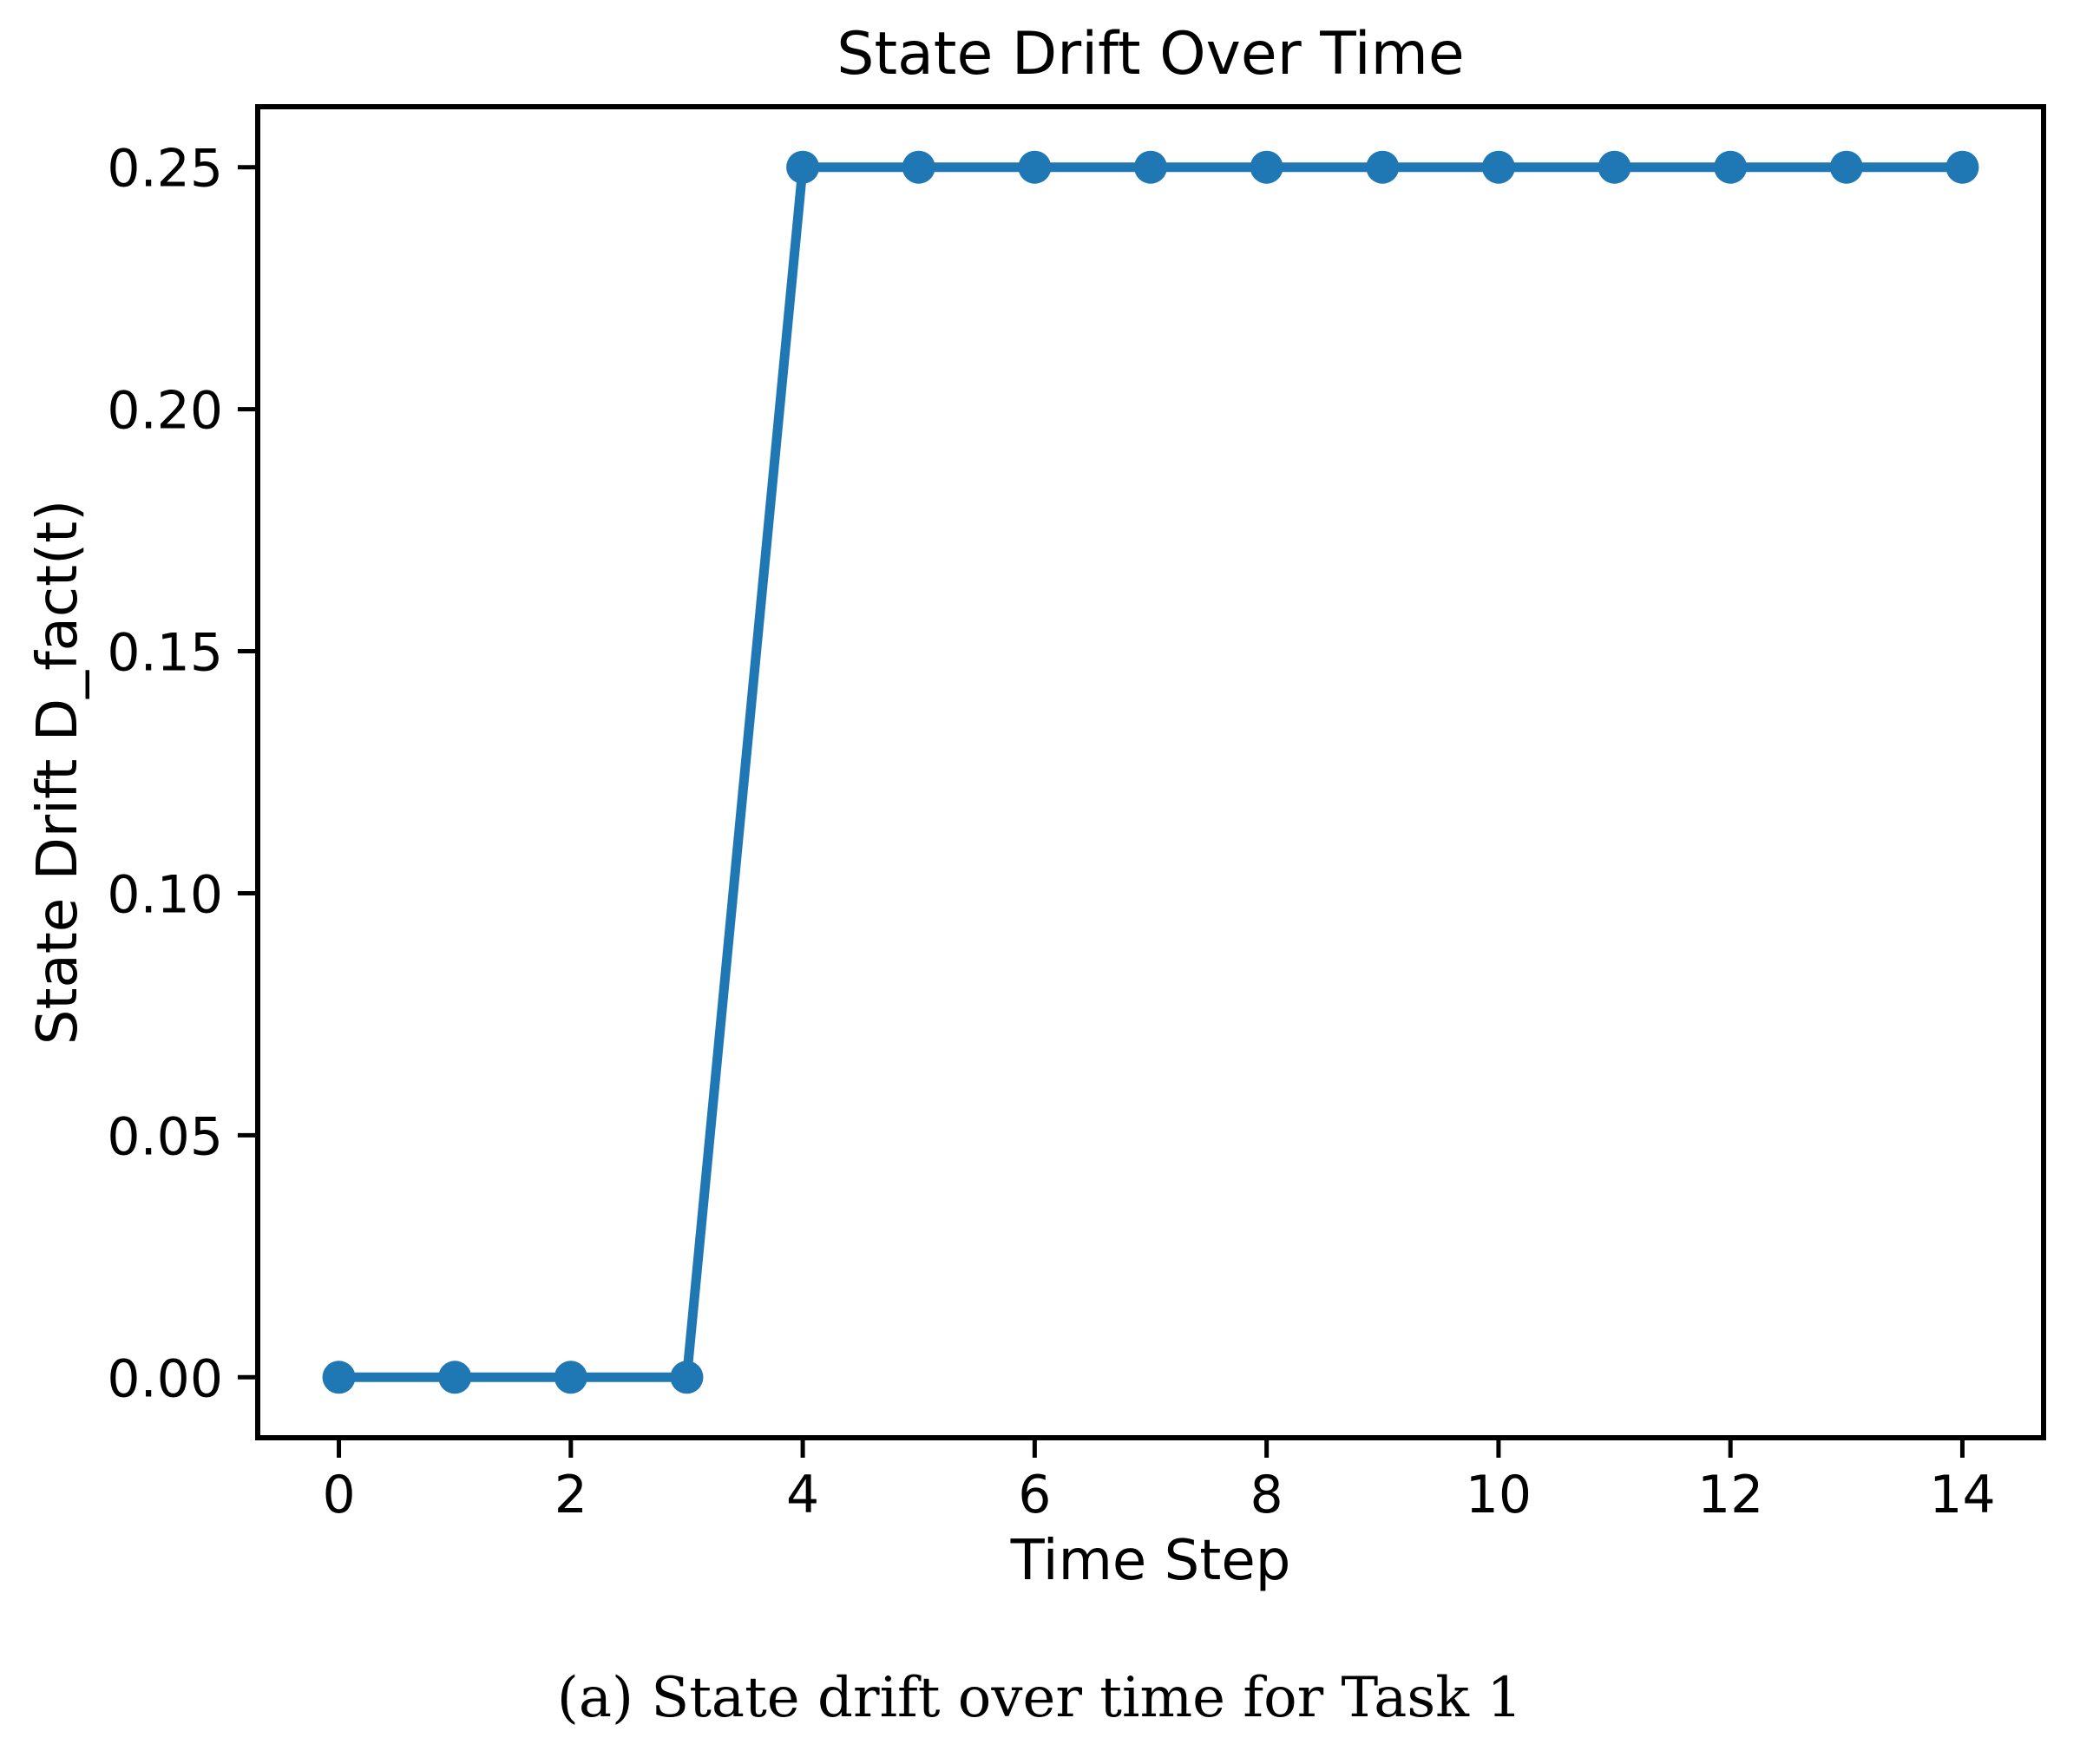  I want to click on y-tick-label: 0.25, so click(165, 169).